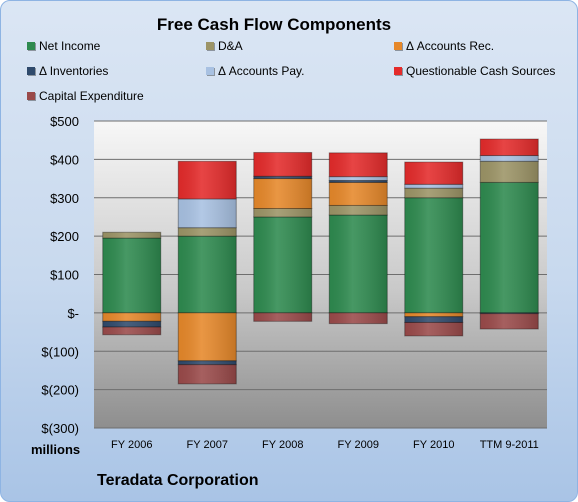 The image size is (578, 502). I want to click on x-tick-label: TTM 9-2011, so click(509, 445).